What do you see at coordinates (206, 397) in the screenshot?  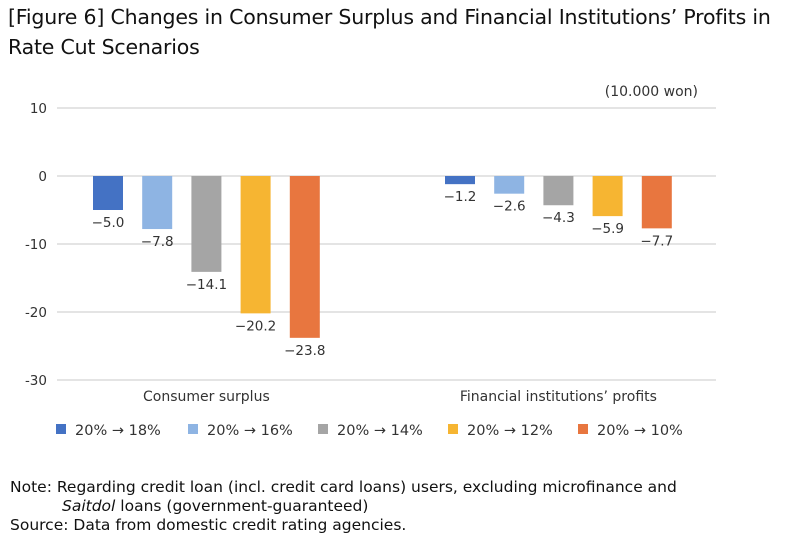 I see `x-category-label: Consumer surplus` at bounding box center [206, 397].